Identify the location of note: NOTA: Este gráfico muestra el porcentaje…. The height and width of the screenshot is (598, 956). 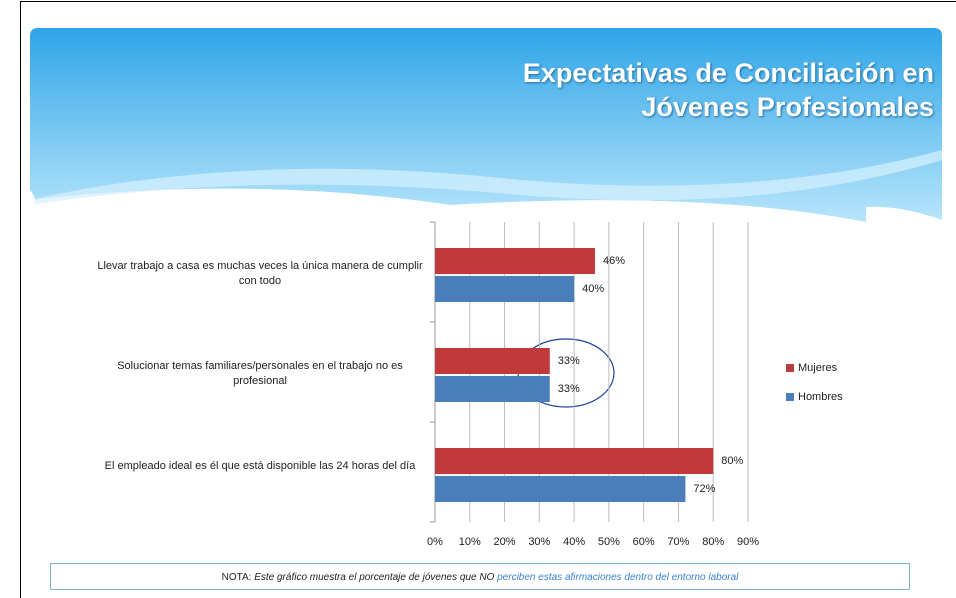
(480, 576).